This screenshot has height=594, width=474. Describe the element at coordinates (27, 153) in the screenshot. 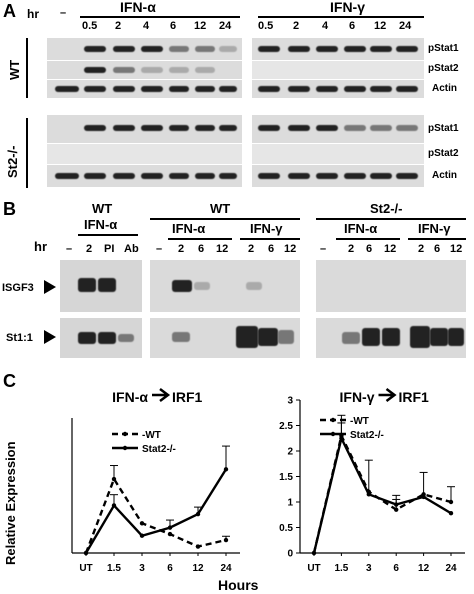

I see `st2-bracket` at that location.